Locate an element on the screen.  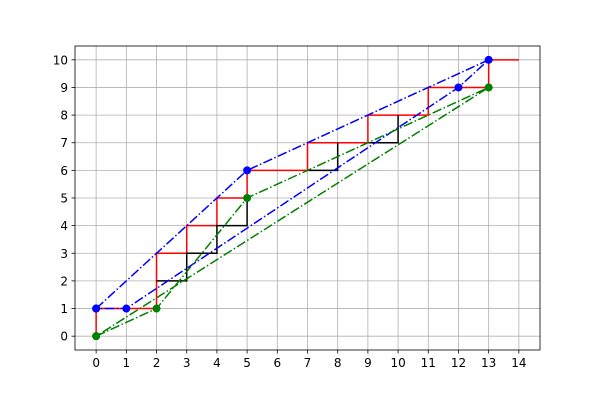
x-tick-label: 1 is located at coordinates (127, 363).